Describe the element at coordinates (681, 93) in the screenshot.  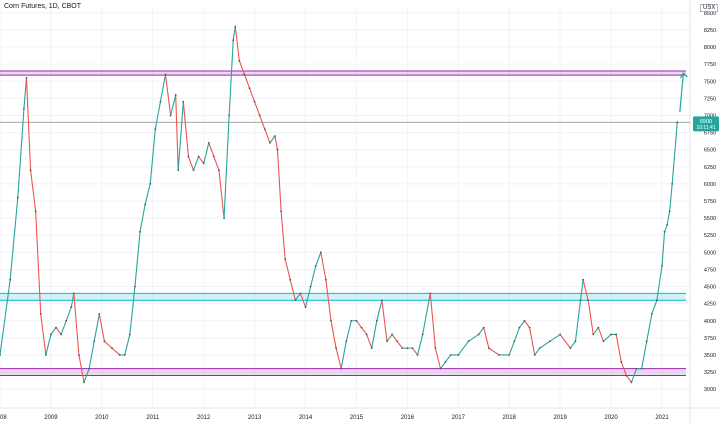
I see `projection-arrow` at that location.